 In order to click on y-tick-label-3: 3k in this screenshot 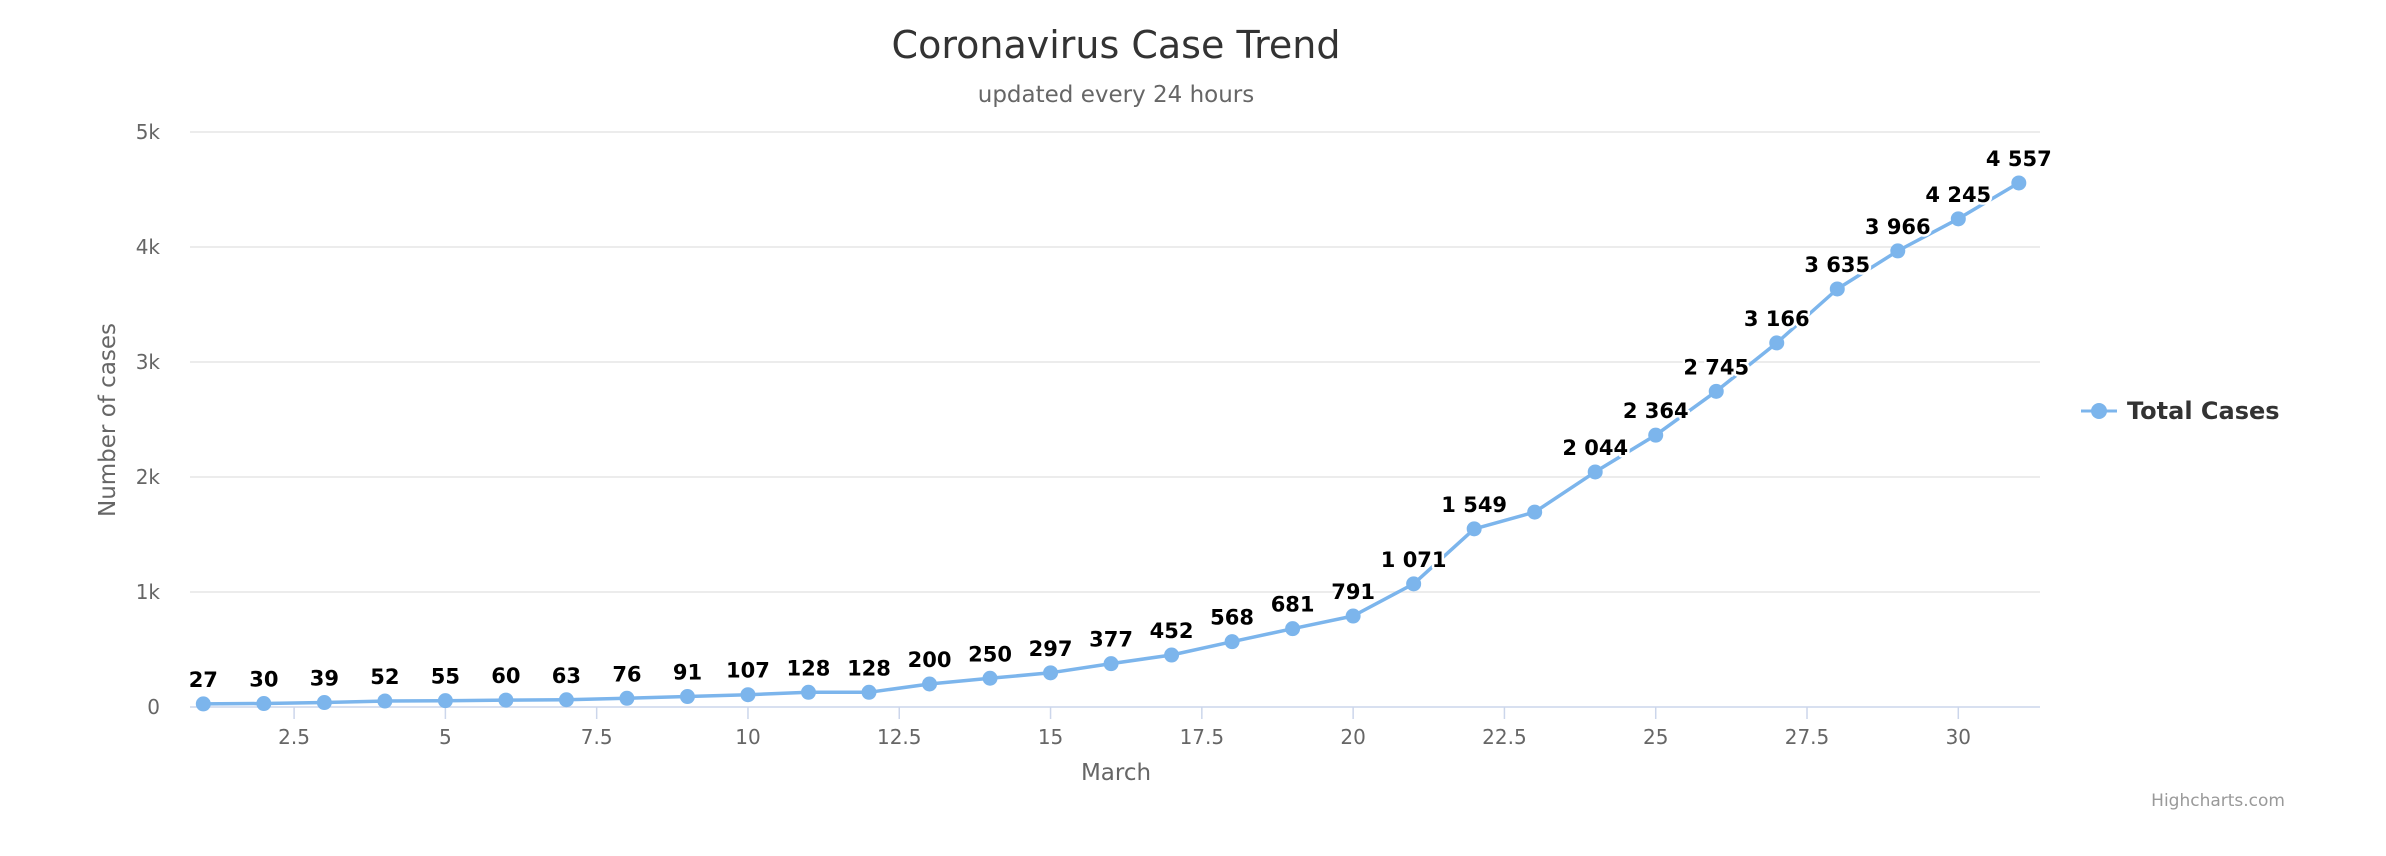, I will do `click(148, 362)`.